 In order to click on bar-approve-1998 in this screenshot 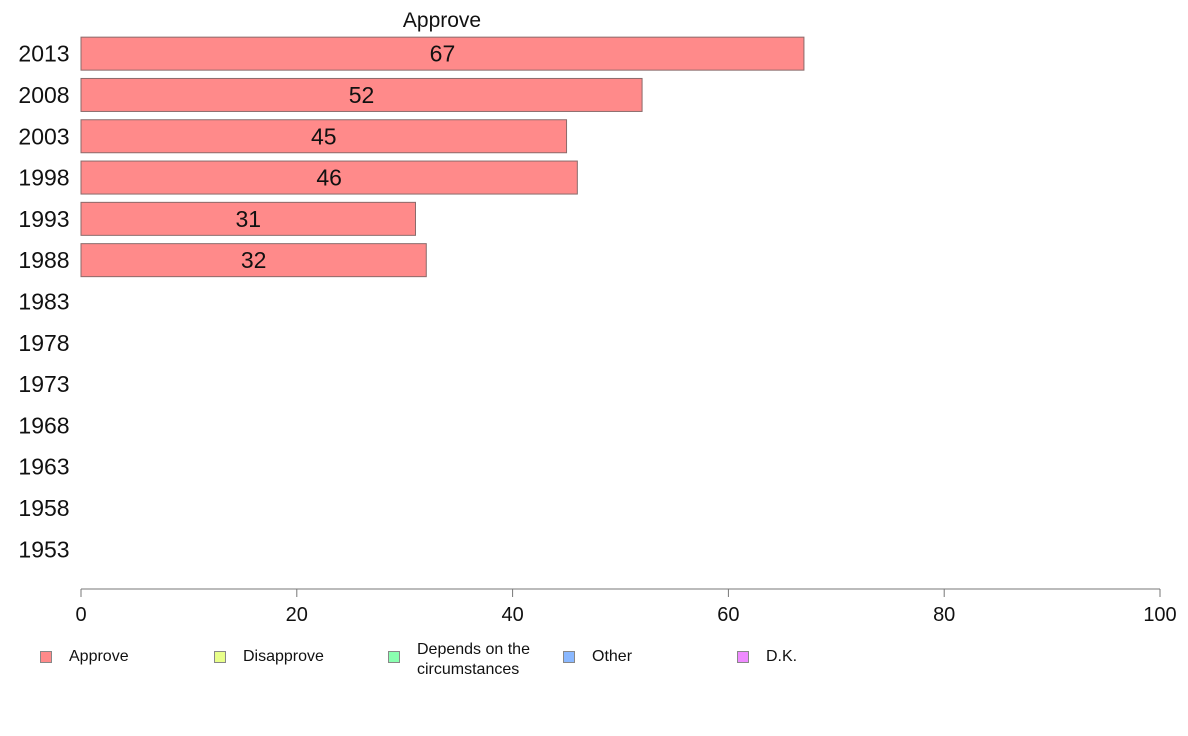, I will do `click(329, 177)`.